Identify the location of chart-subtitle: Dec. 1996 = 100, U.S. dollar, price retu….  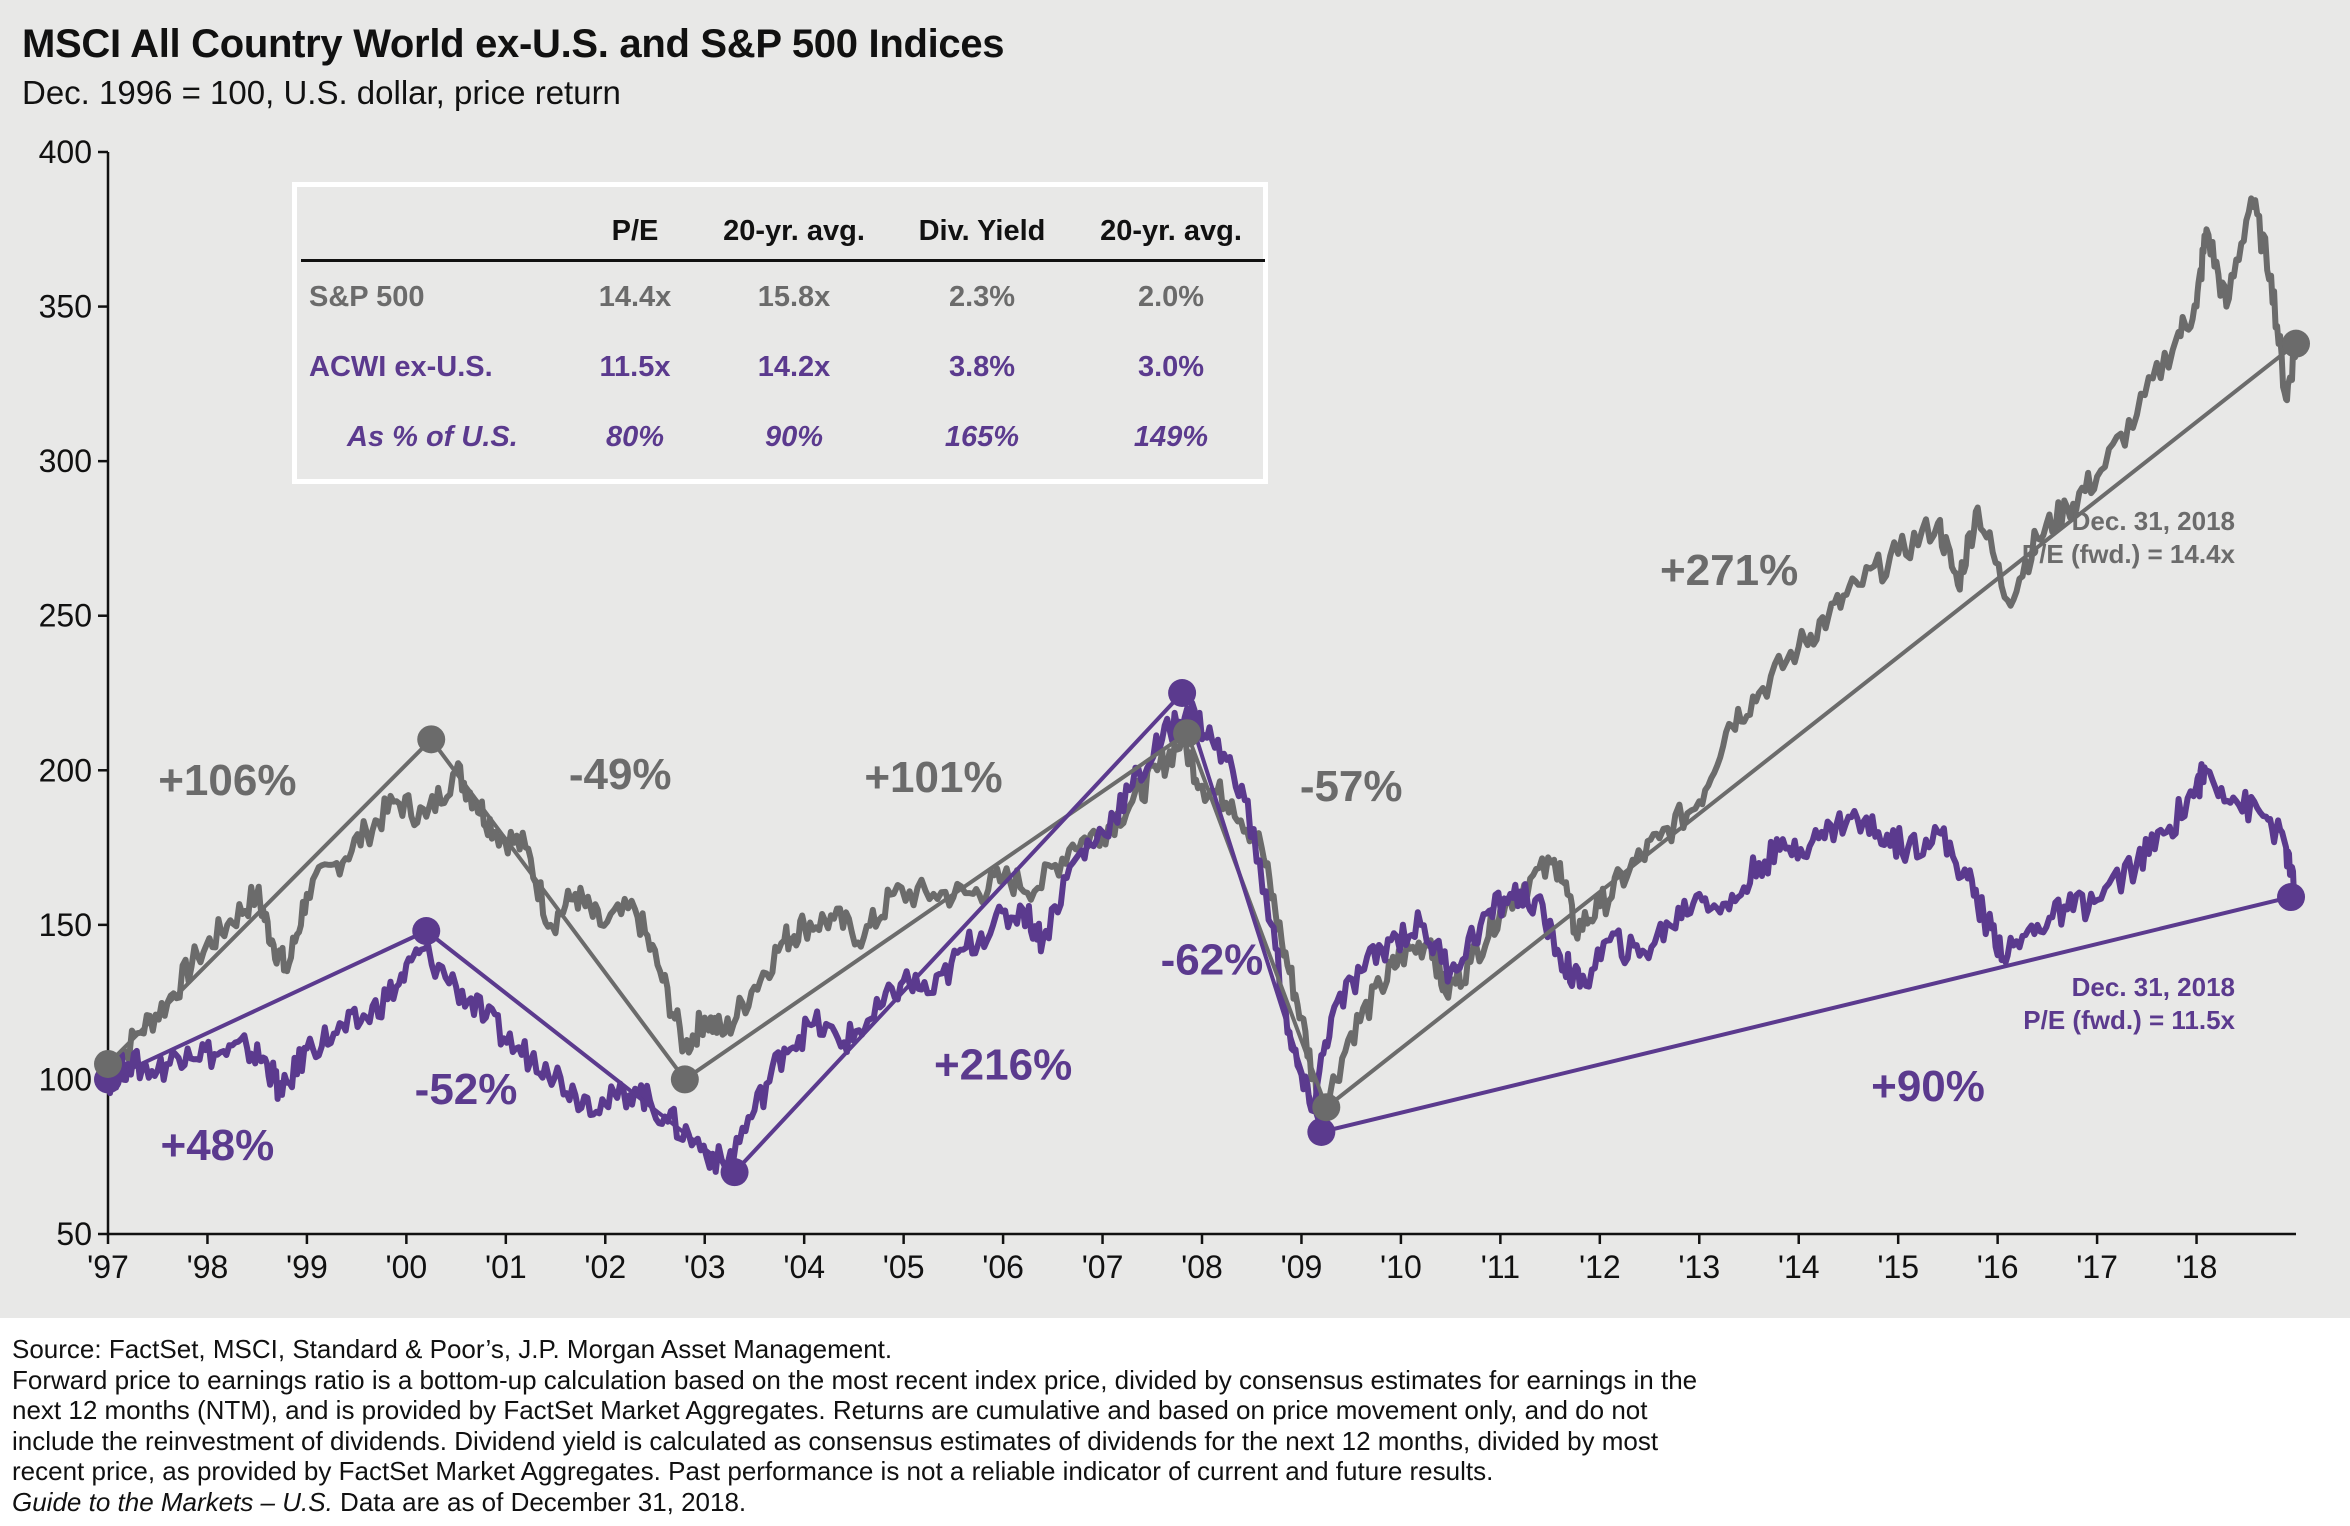
(321, 92).